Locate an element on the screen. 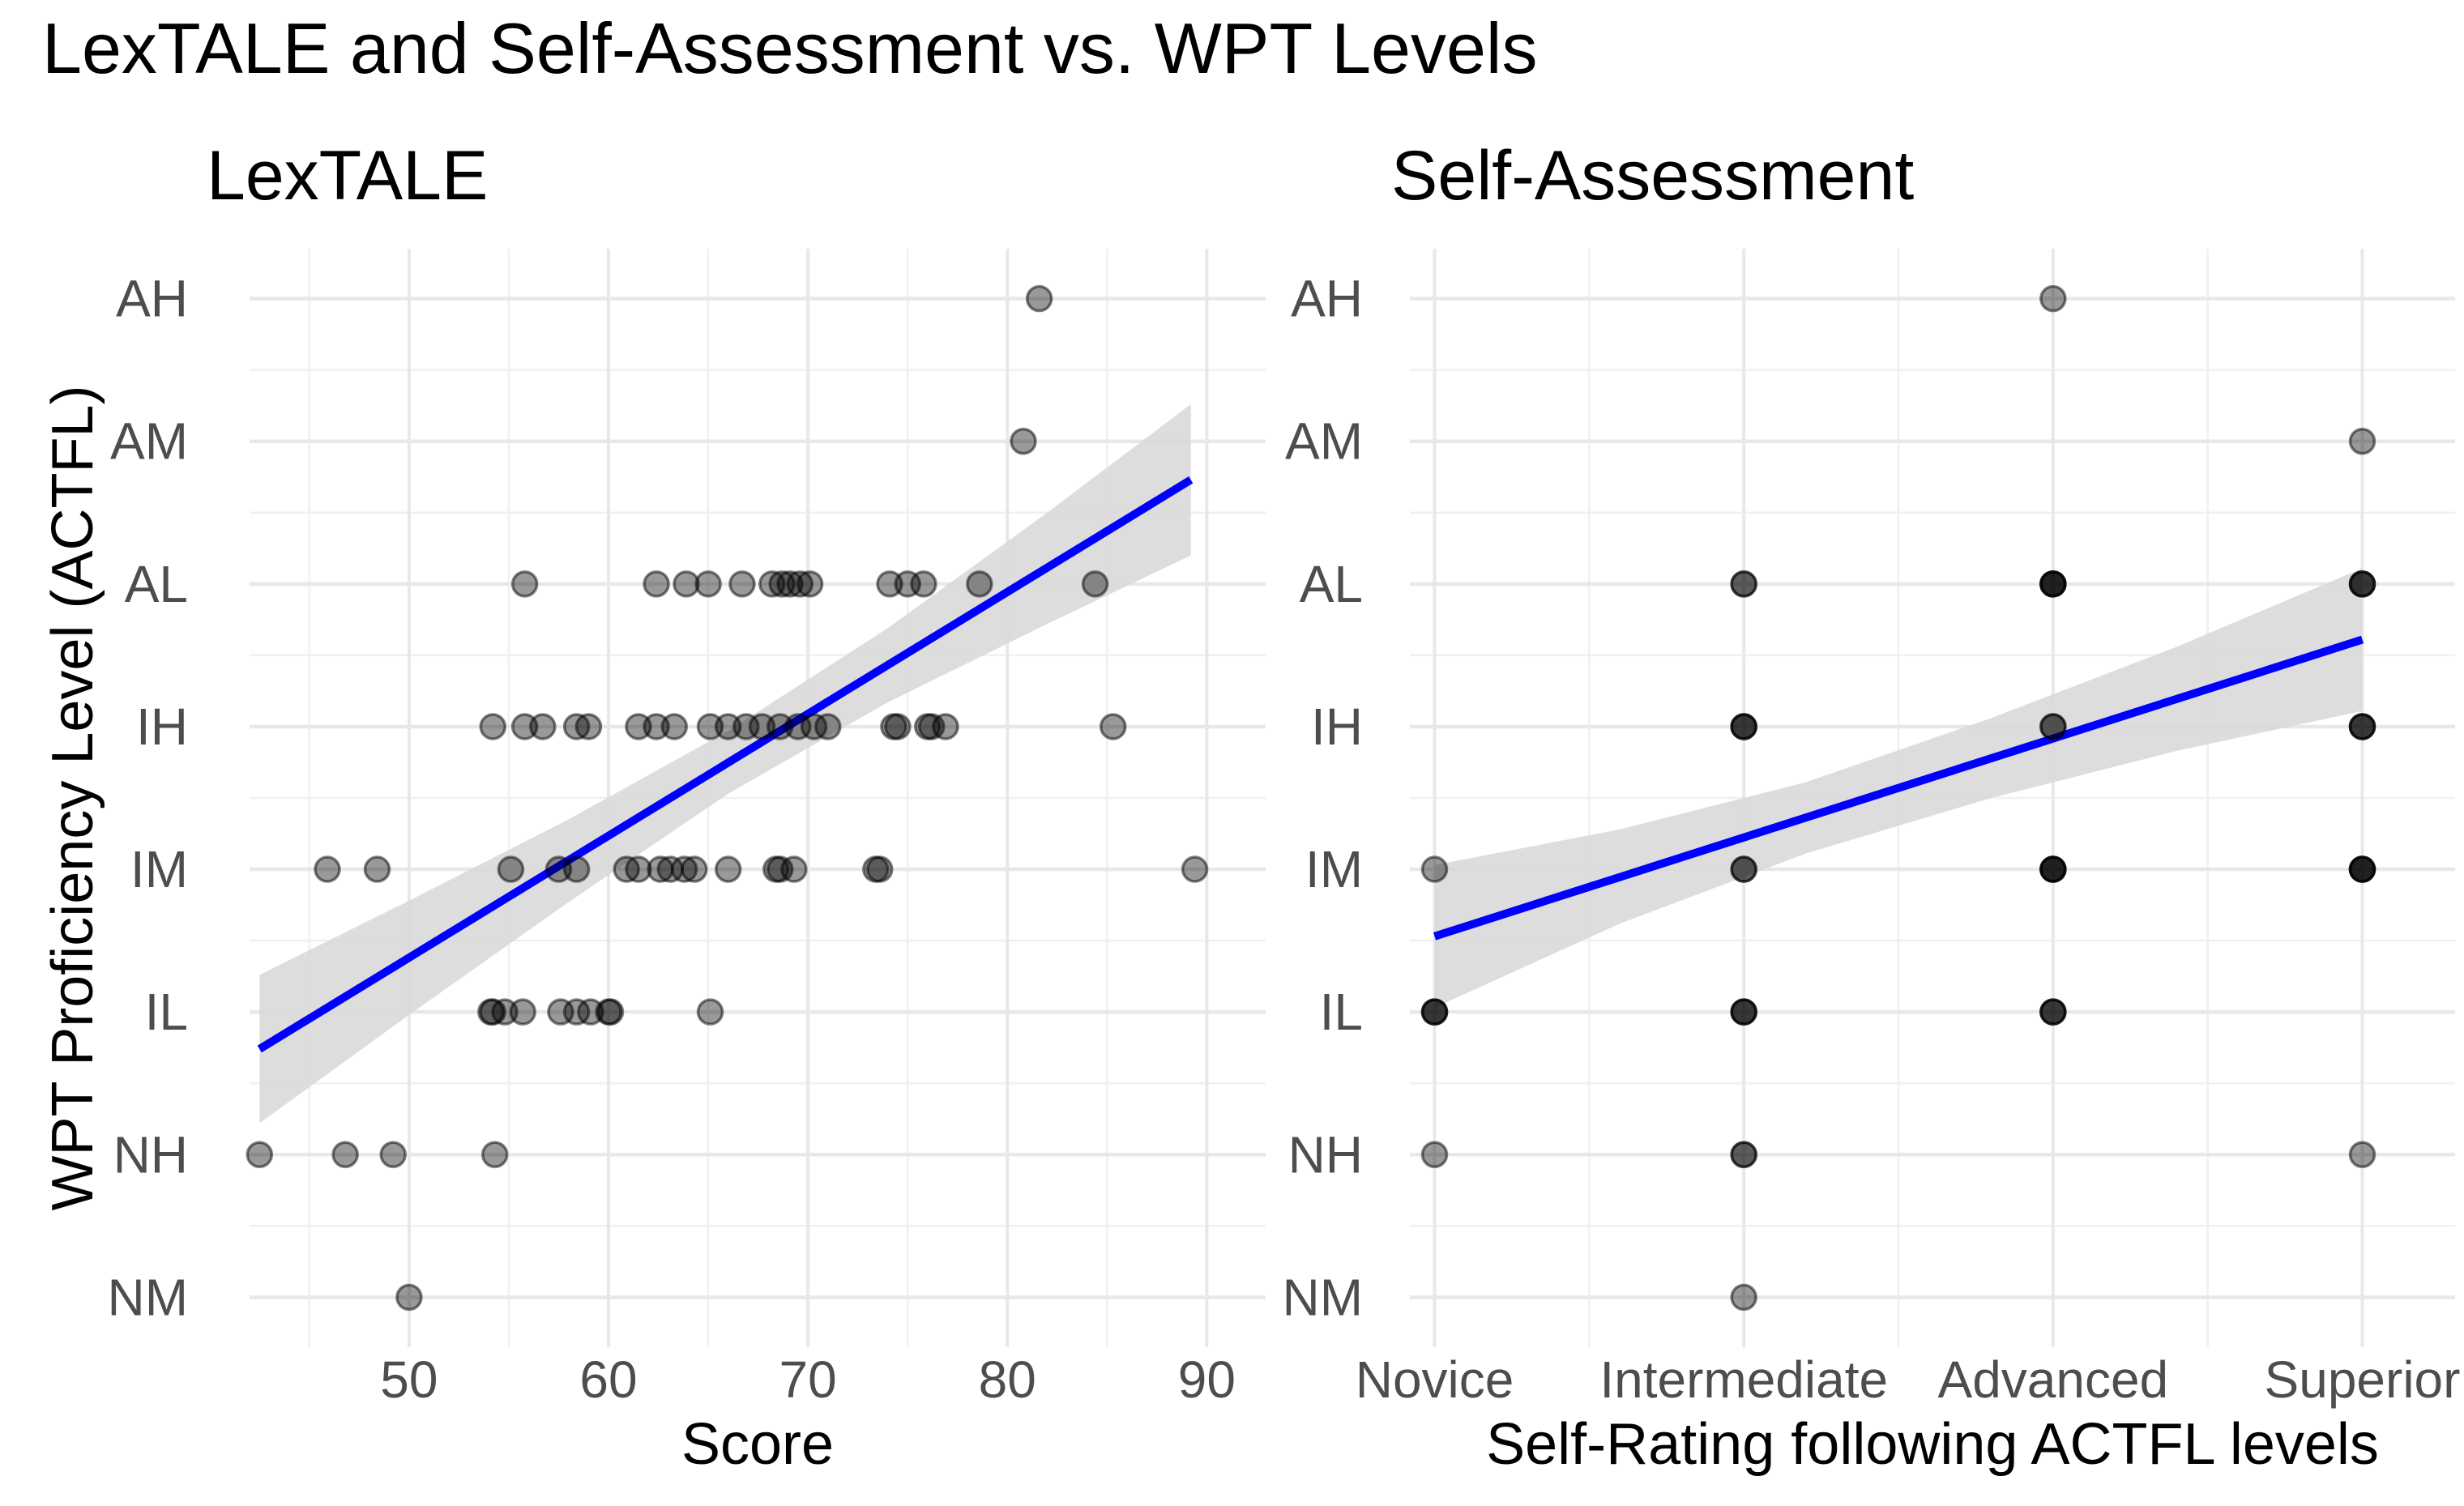 This screenshot has width=2464, height=1506. x-tick-label: Superior is located at coordinates (2363, 1379).